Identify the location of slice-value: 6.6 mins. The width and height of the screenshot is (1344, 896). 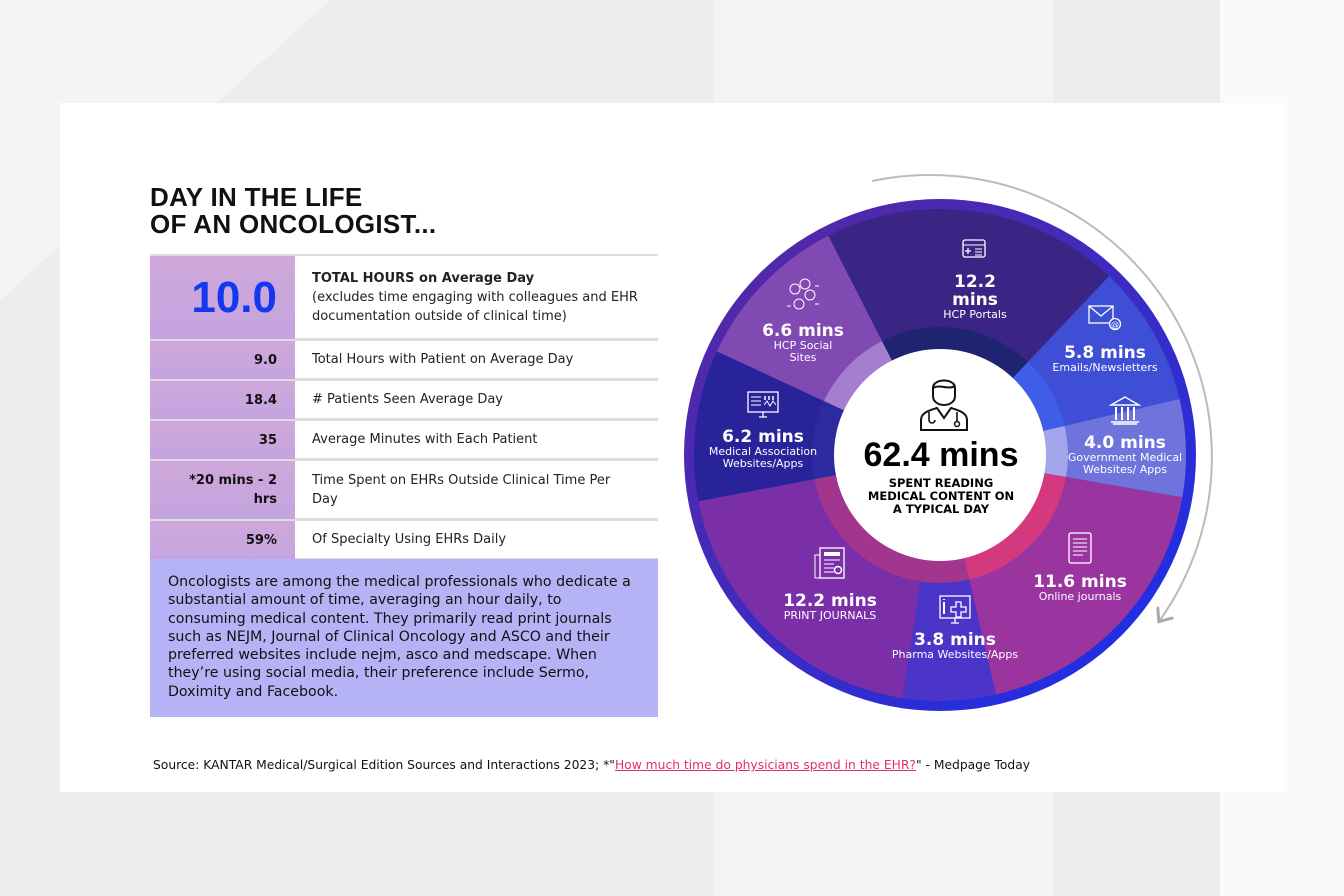
(803, 331).